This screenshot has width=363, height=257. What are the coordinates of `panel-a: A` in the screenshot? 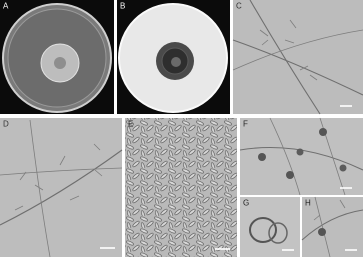 It's located at (57, 57).